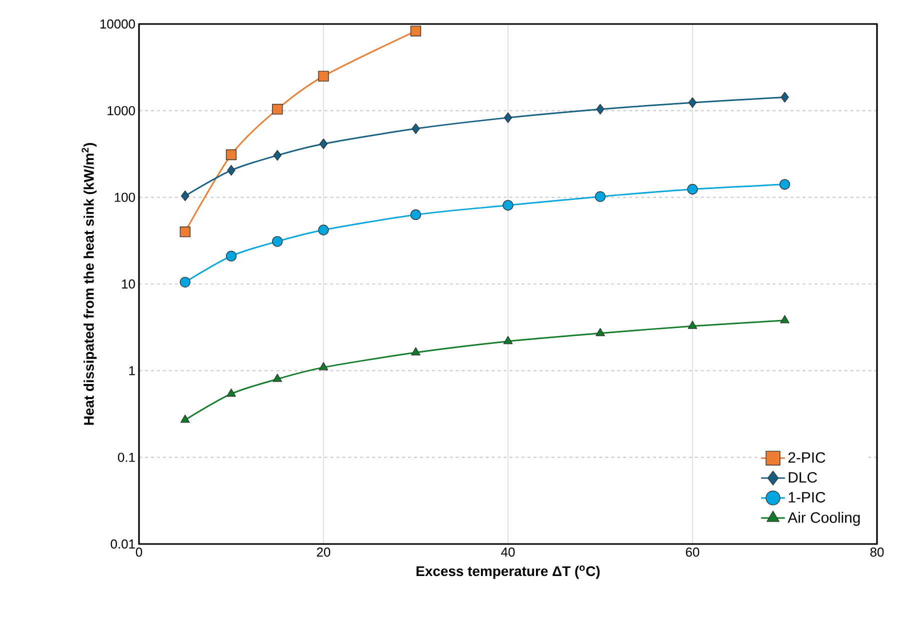 The image size is (901, 644). I want to click on x-tick-label: 20, so click(323, 552).